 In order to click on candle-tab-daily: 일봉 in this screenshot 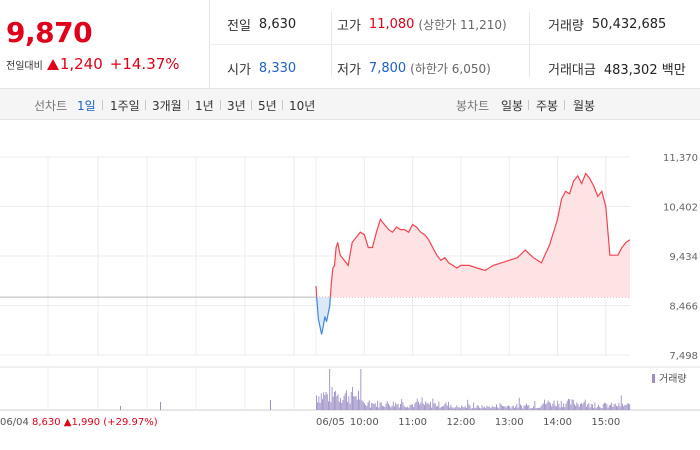, I will do `click(512, 106)`.